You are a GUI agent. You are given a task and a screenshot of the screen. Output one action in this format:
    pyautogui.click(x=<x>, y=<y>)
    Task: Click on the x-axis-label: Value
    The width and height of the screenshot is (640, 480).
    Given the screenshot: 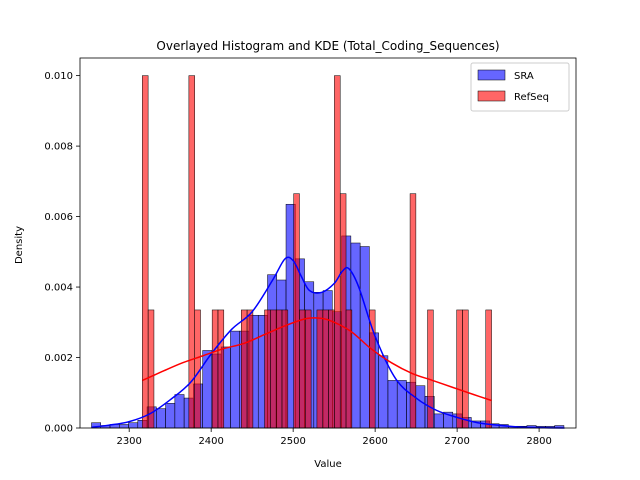 What is the action you would take?
    pyautogui.click(x=327, y=464)
    